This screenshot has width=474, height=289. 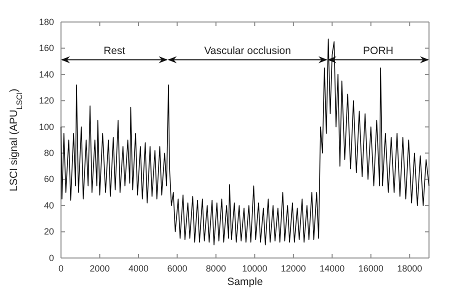 What do you see at coordinates (216, 268) in the screenshot?
I see `x-tick-label: 8000` at bounding box center [216, 268].